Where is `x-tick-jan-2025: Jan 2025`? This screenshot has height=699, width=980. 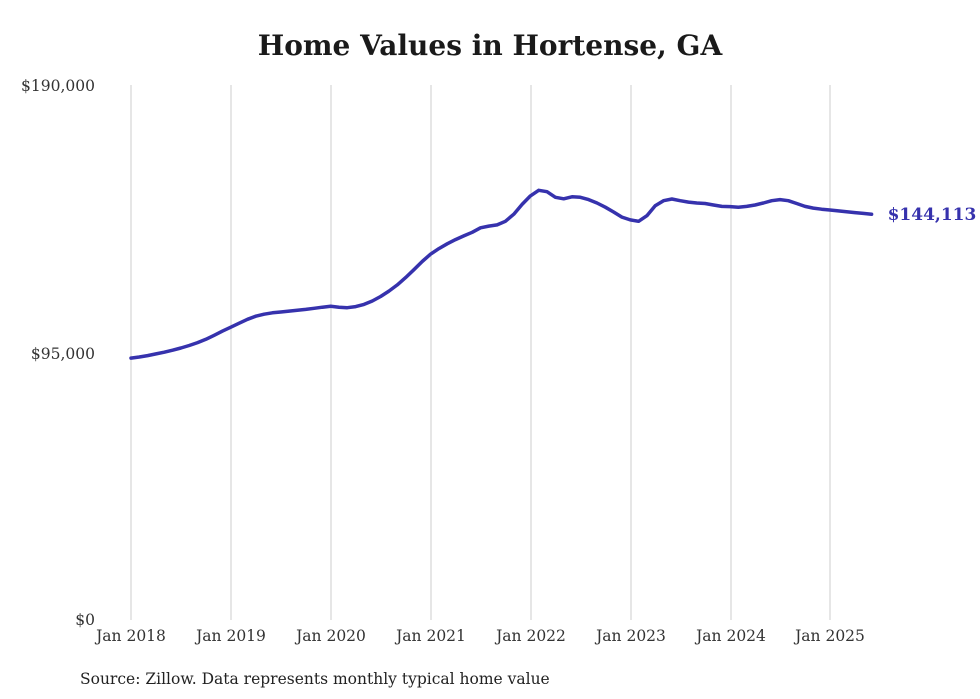
x-tick-jan-2025: Jan 2025 is located at coordinates (829, 636).